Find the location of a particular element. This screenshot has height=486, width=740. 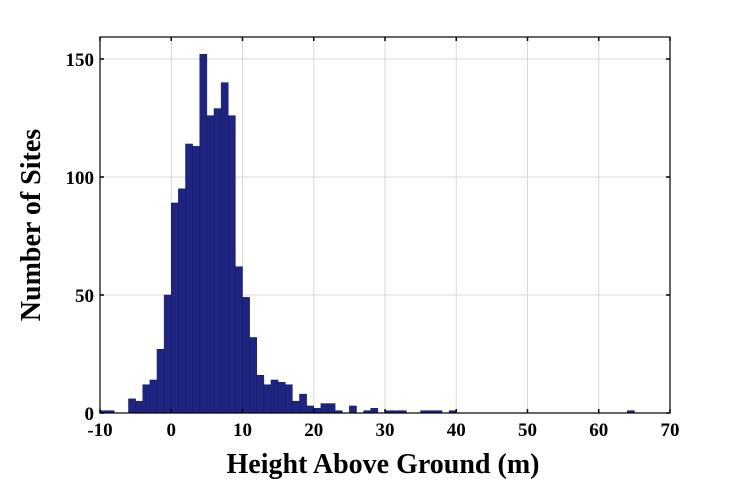

y-axis-title: Number of Sites is located at coordinates (31, 225).